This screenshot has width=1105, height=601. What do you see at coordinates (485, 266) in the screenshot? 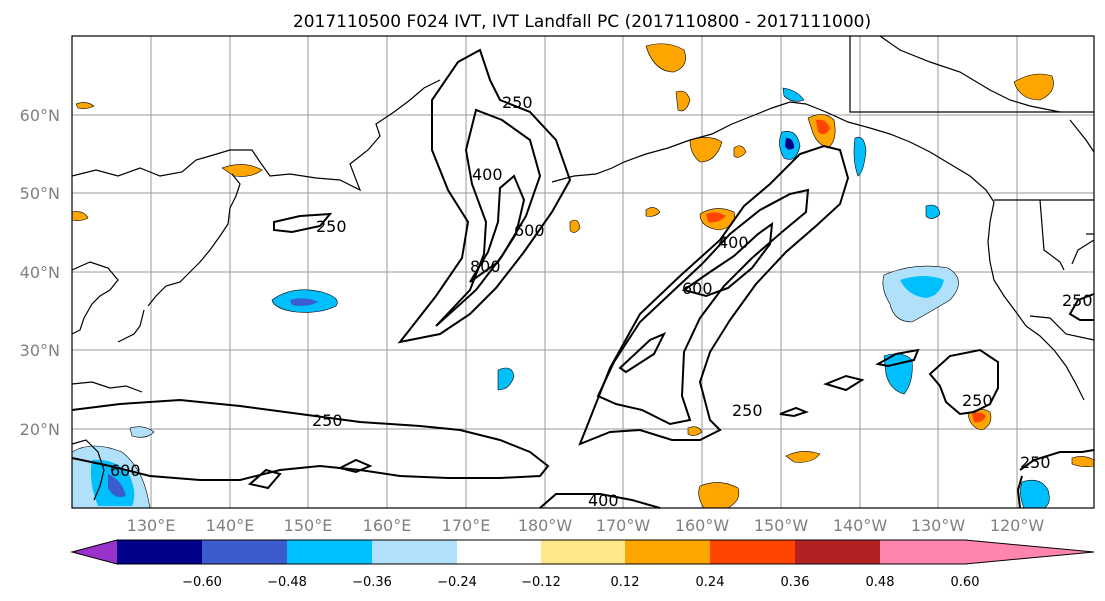
I see `contour-label: 800` at bounding box center [485, 266].